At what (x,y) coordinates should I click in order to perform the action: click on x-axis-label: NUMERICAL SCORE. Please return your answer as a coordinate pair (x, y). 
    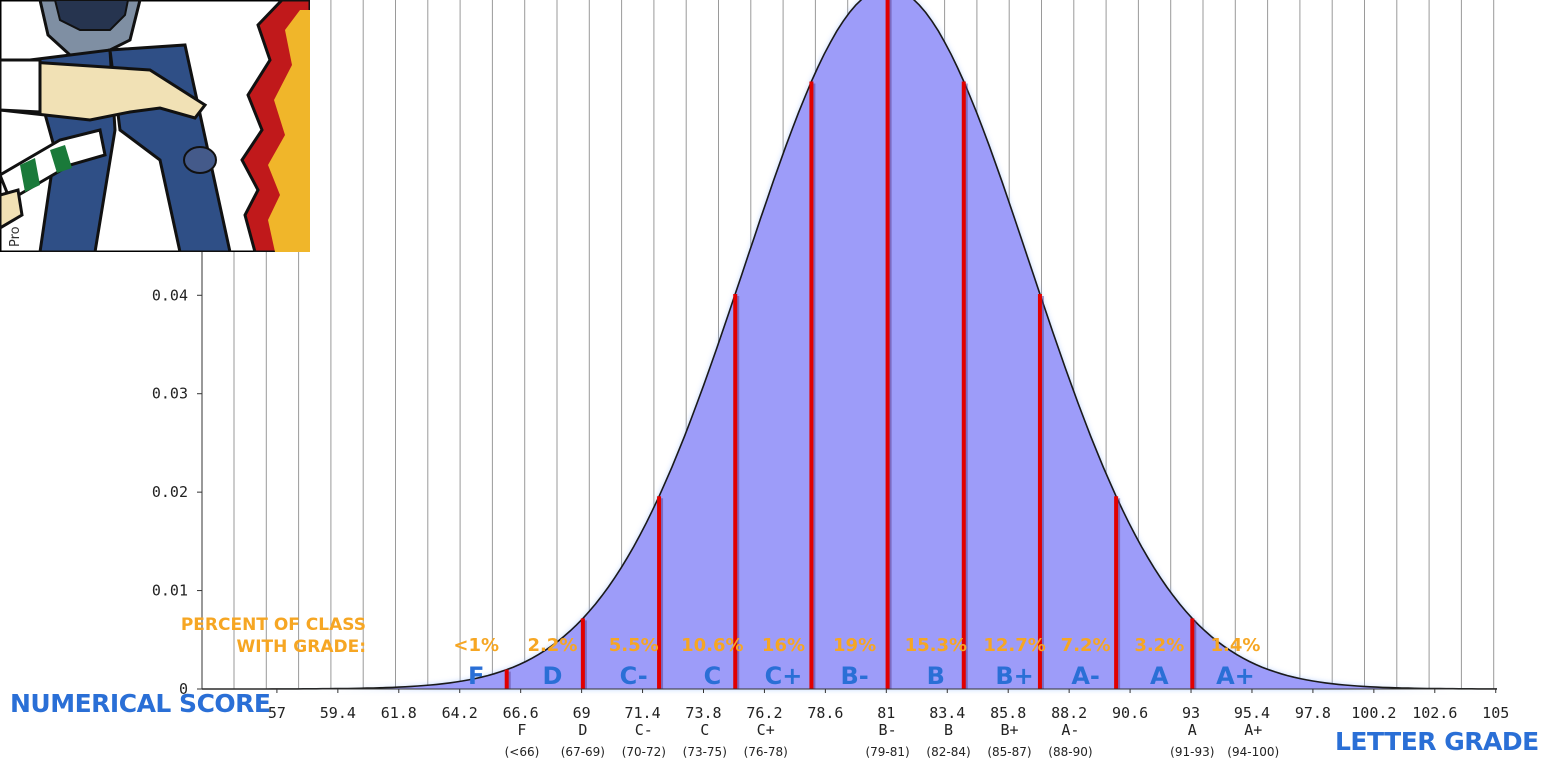
    Looking at the image, I should click on (140, 703).